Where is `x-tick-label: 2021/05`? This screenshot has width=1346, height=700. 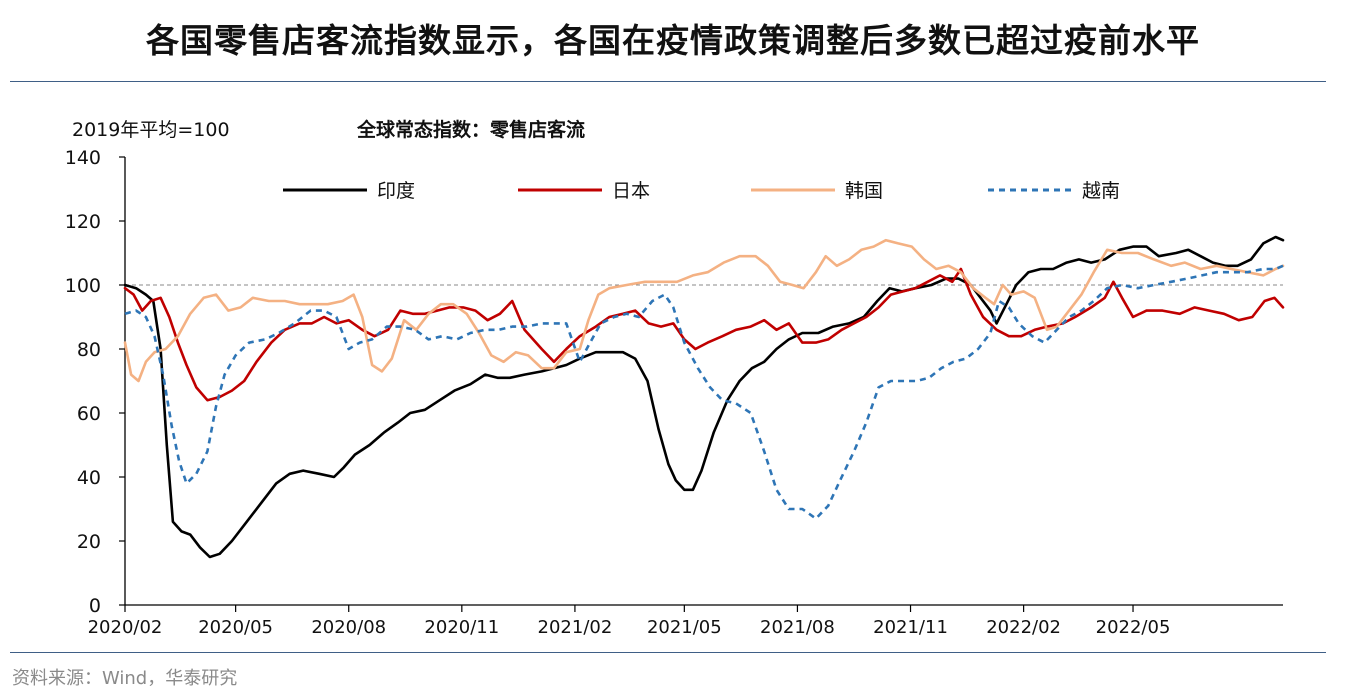
x-tick-label: 2021/05 is located at coordinates (684, 627).